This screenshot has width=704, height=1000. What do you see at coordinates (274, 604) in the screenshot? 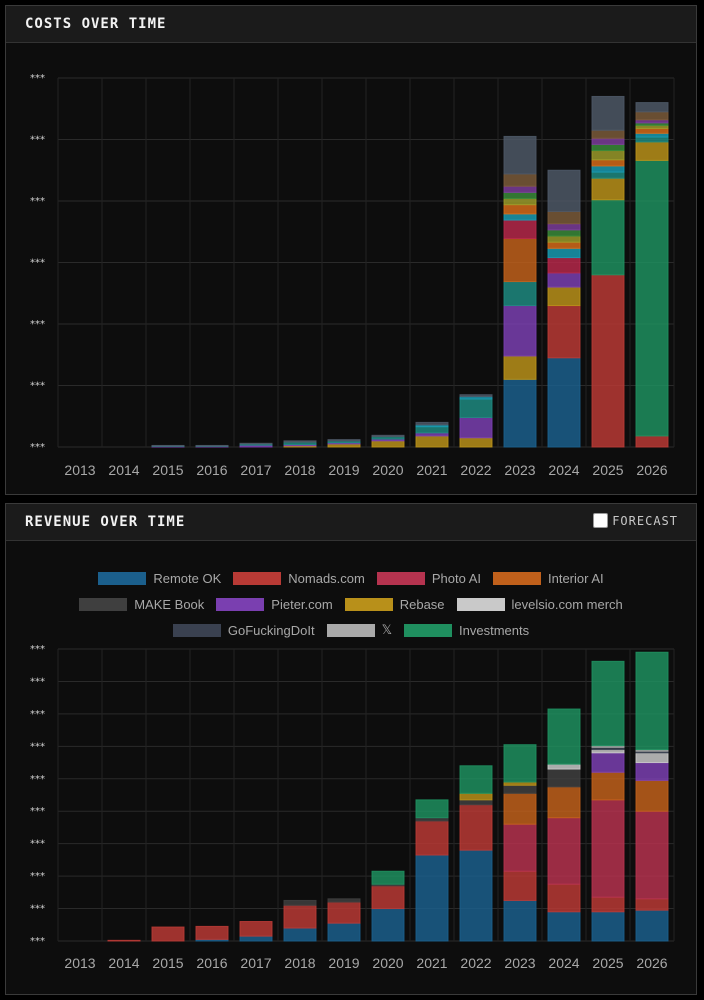
I see `legend-item: Pieter.com` at bounding box center [274, 604].